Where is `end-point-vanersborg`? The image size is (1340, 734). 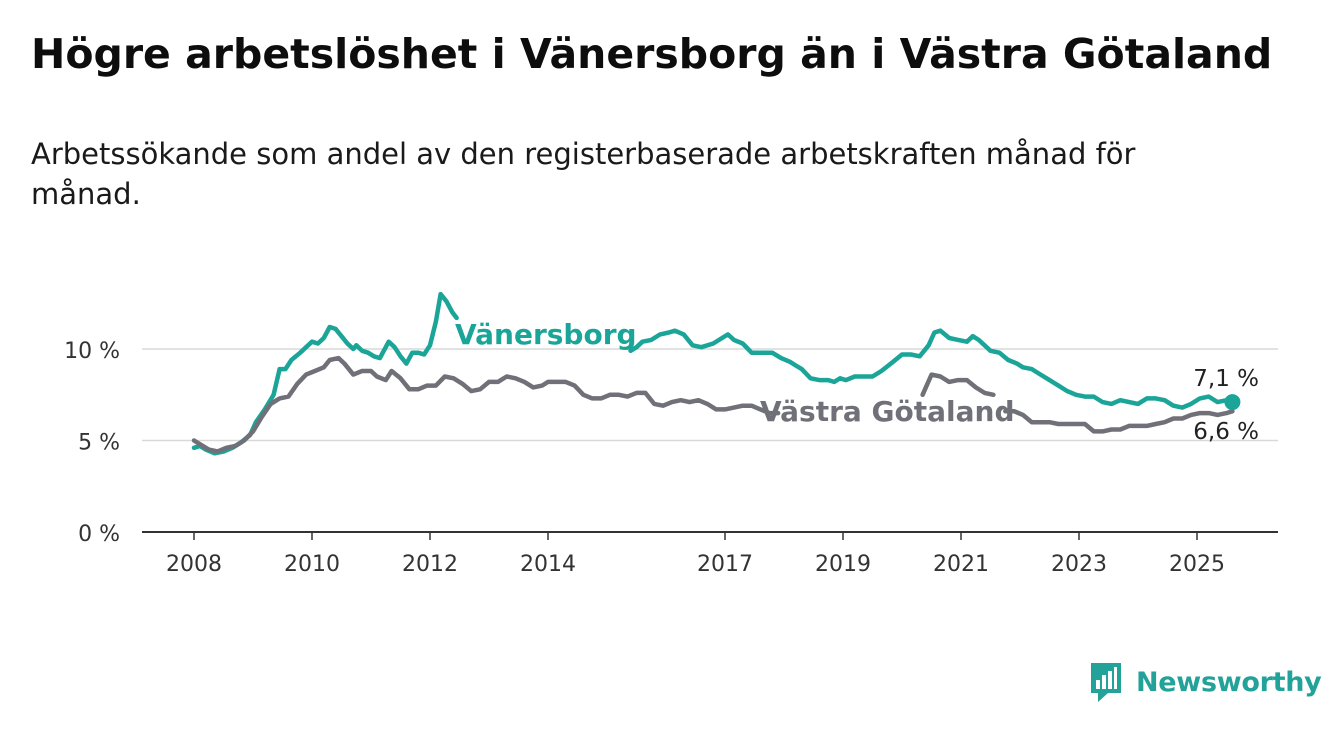
end-point-vanersborg is located at coordinates (1232, 402).